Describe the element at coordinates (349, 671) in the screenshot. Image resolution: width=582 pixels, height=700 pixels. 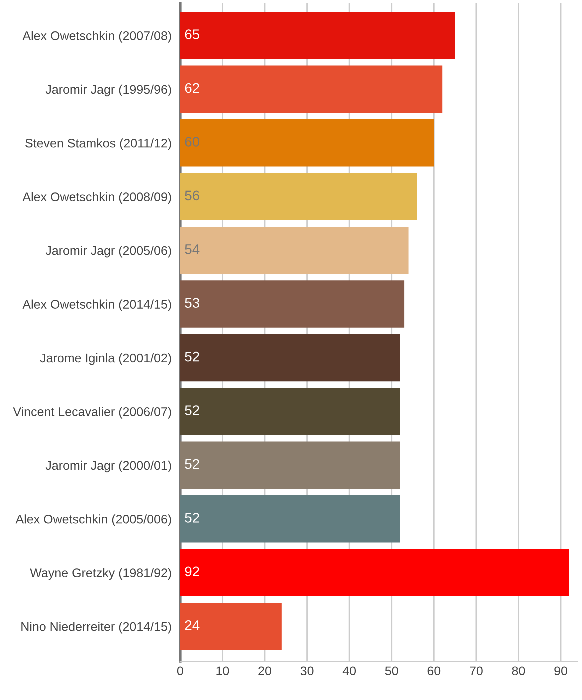
I see `x-tick-label: 40` at that location.